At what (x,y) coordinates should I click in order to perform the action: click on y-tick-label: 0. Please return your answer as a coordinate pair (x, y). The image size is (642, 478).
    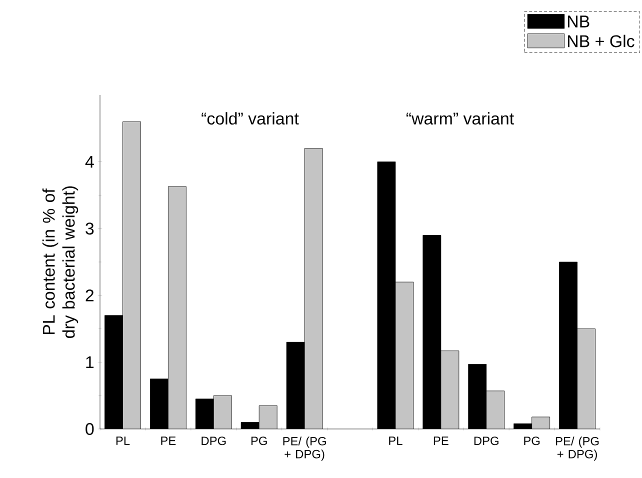
    Looking at the image, I should click on (90, 428).